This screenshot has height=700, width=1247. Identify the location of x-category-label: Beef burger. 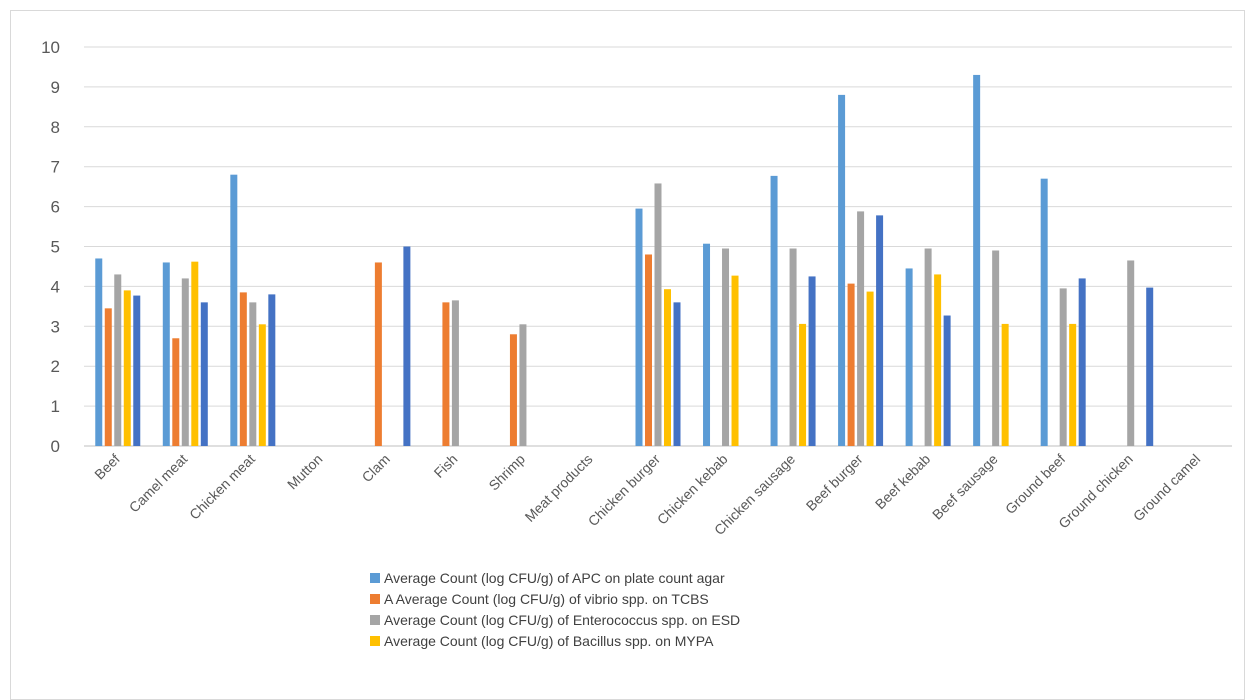
(834, 482).